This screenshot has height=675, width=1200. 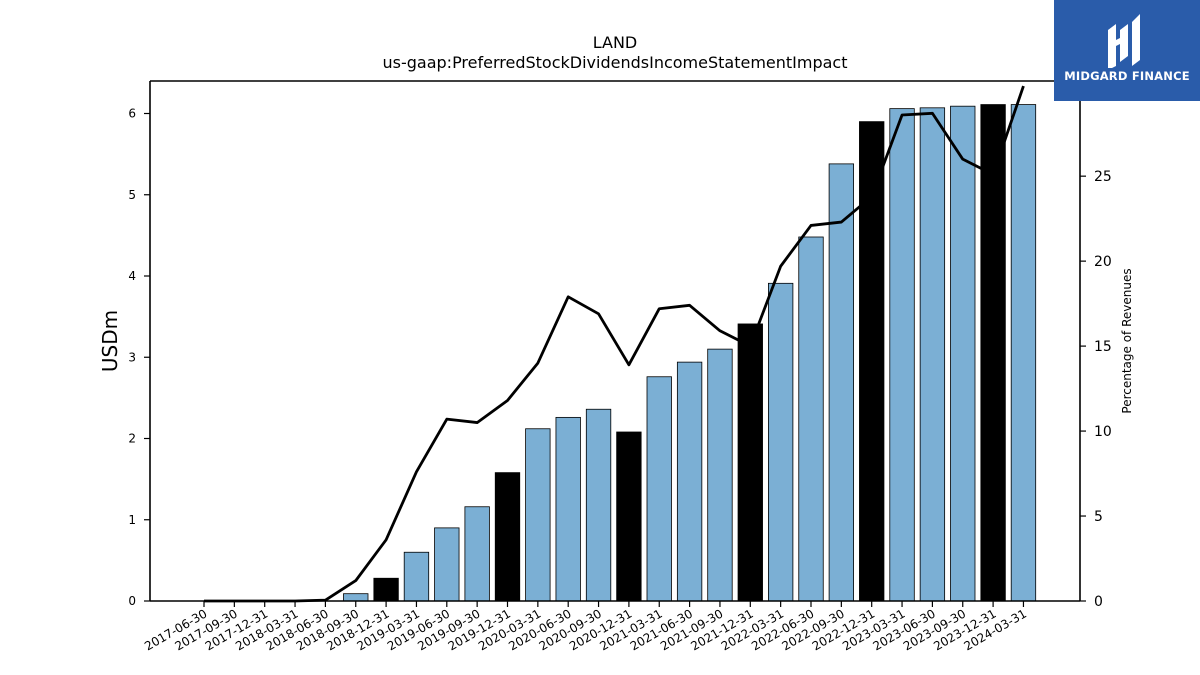 I want to click on y2-tick-label: 15, so click(x=1103, y=347).